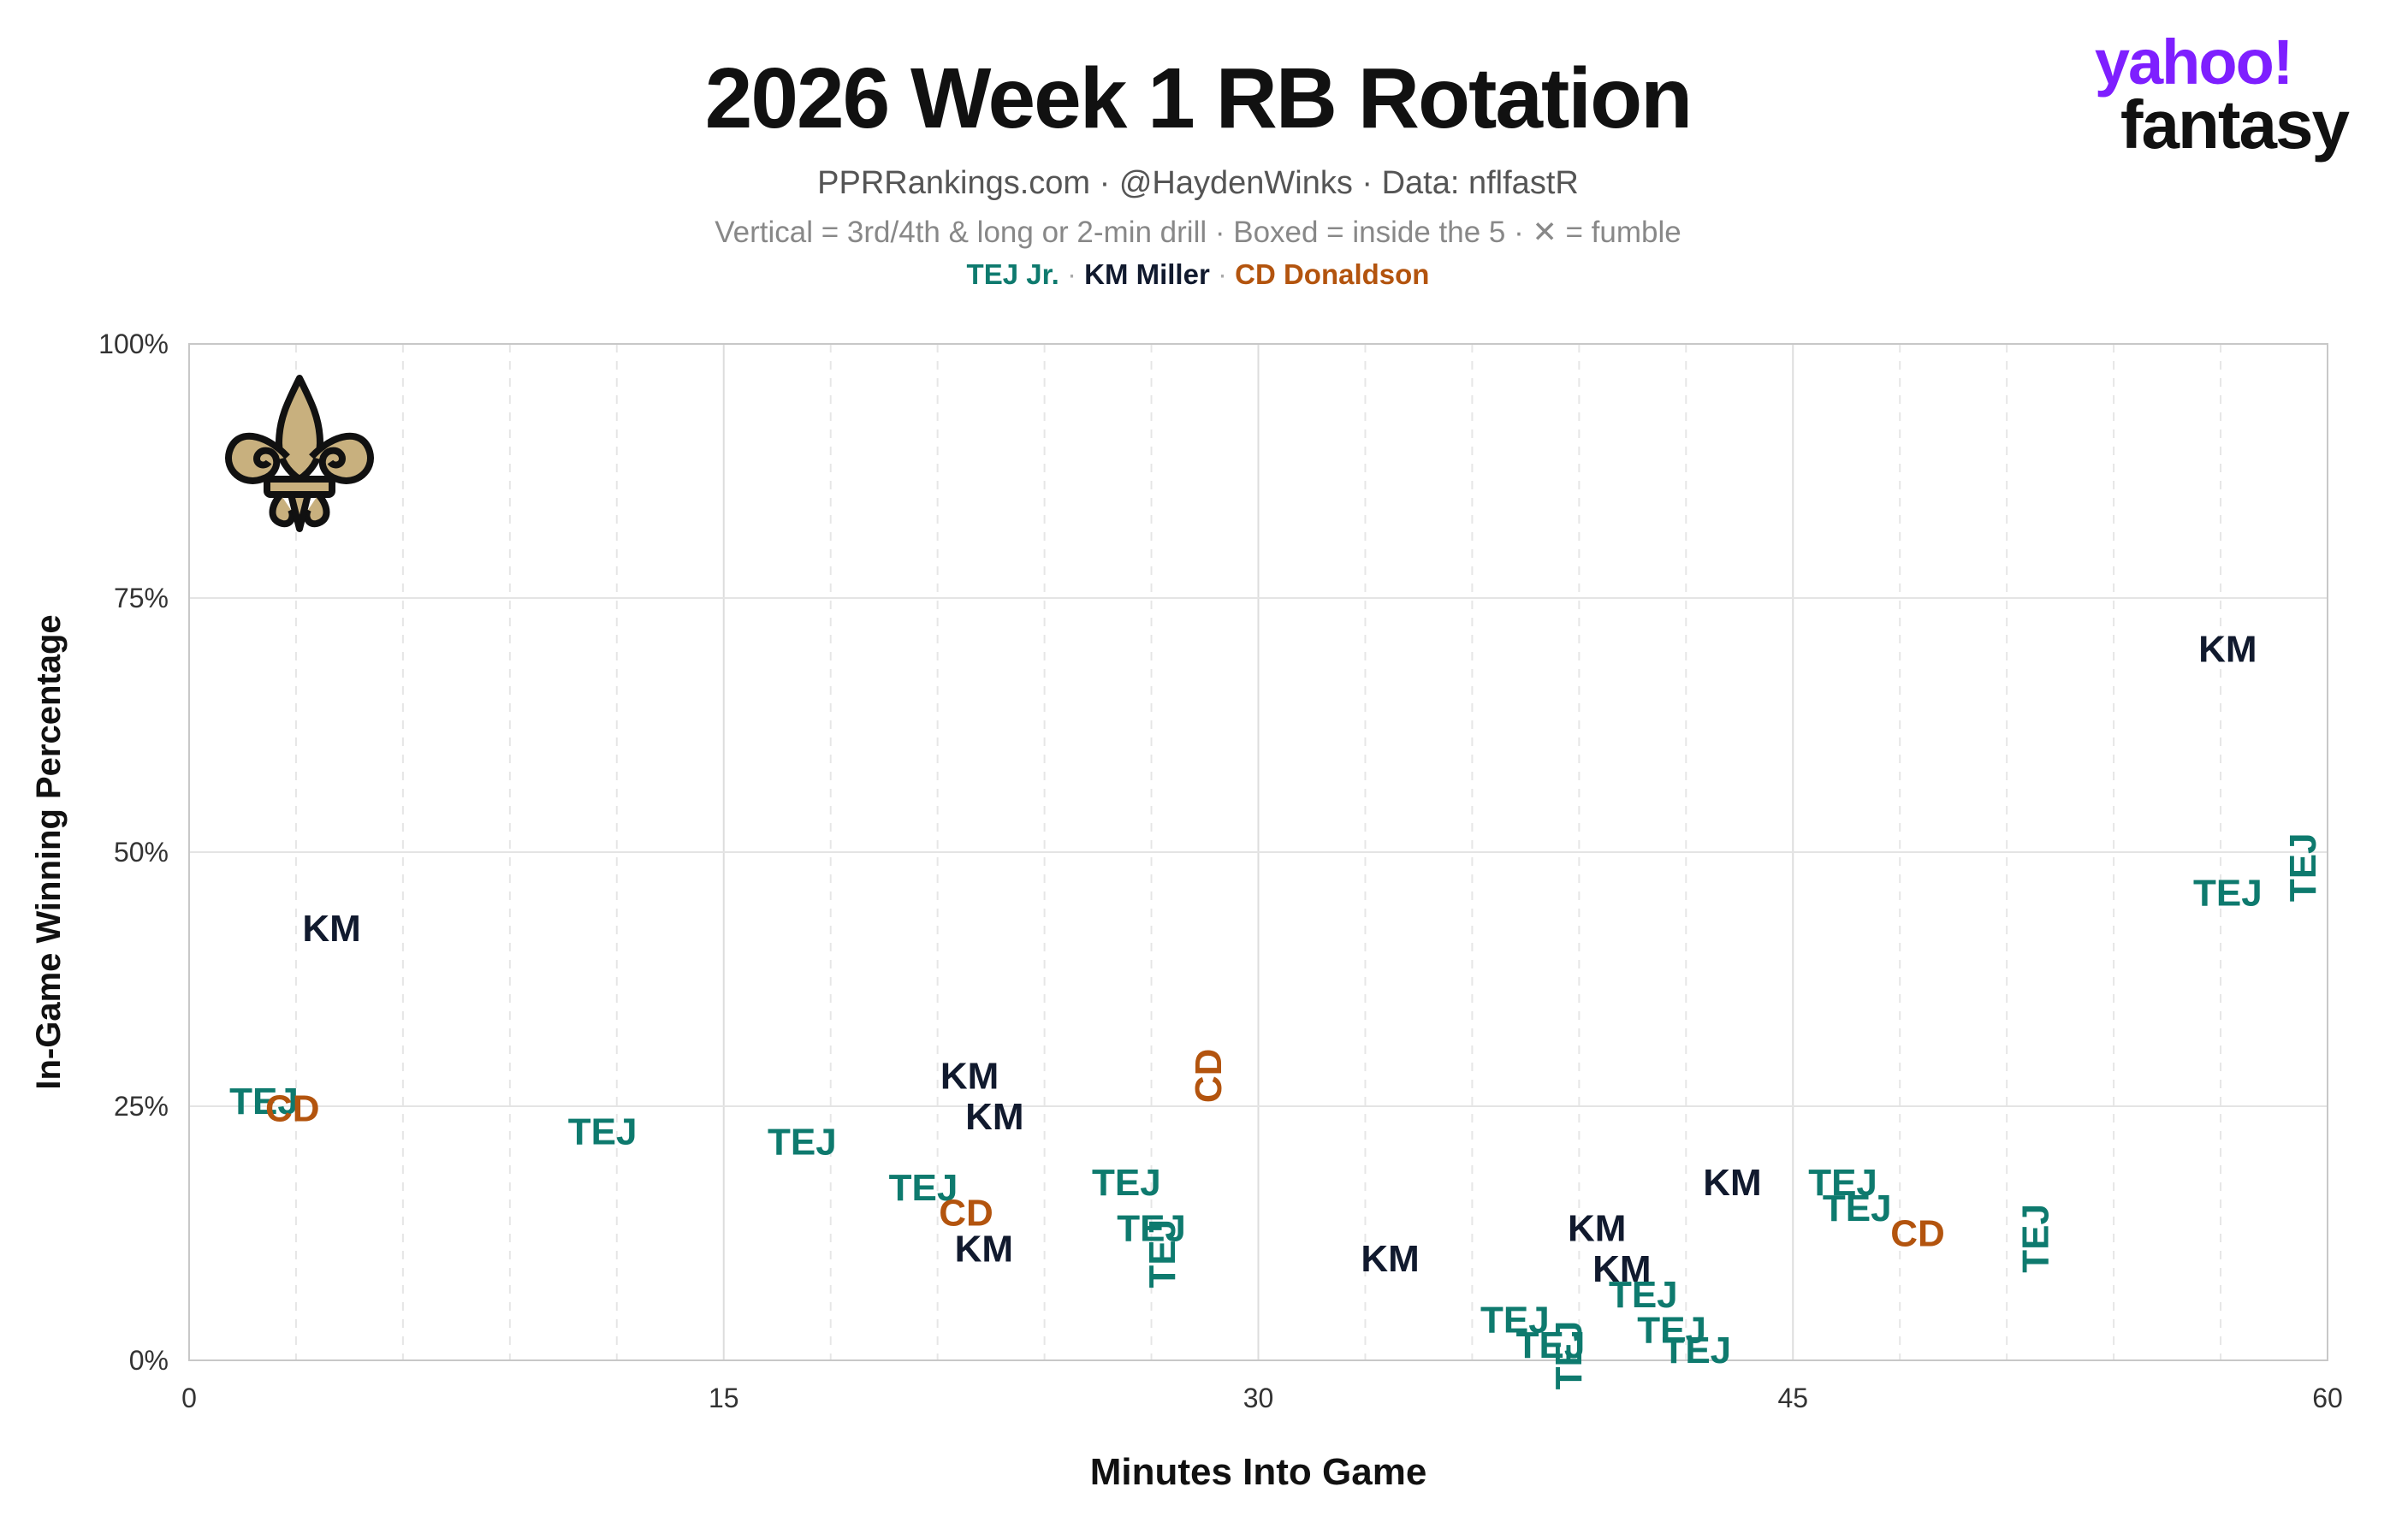  Describe the element at coordinates (1013, 274) in the screenshot. I see `legend-item-tej: TEJ Jr.` at that location.